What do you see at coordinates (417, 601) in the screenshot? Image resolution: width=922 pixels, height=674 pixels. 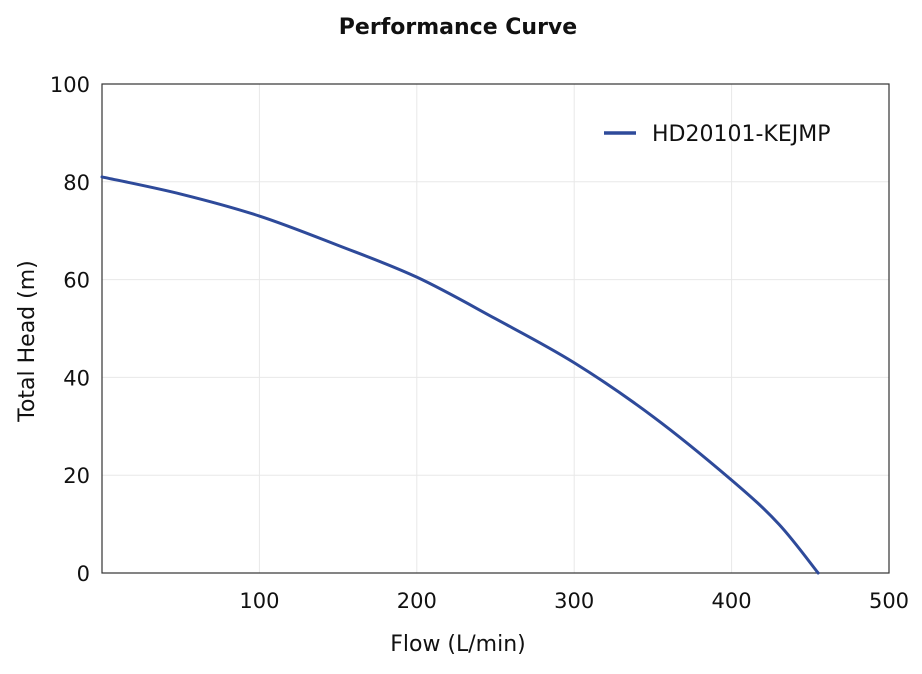 I see `x-tick-label: 200` at bounding box center [417, 601].